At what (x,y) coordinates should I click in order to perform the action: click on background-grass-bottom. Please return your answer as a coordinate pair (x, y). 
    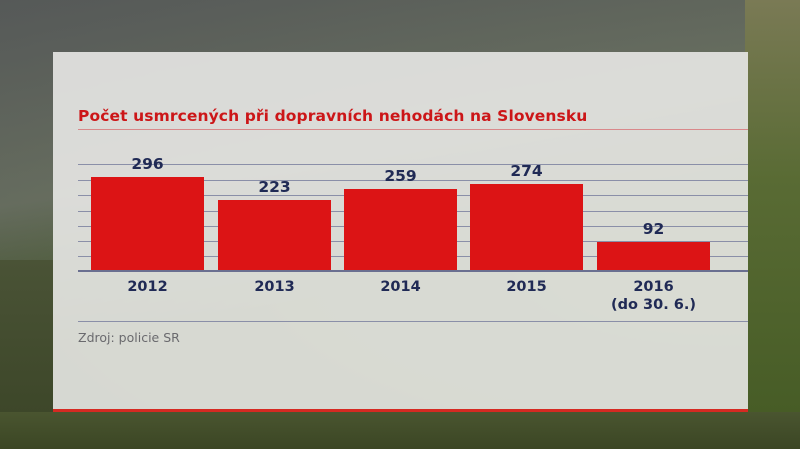
    Looking at the image, I should click on (400, 430).